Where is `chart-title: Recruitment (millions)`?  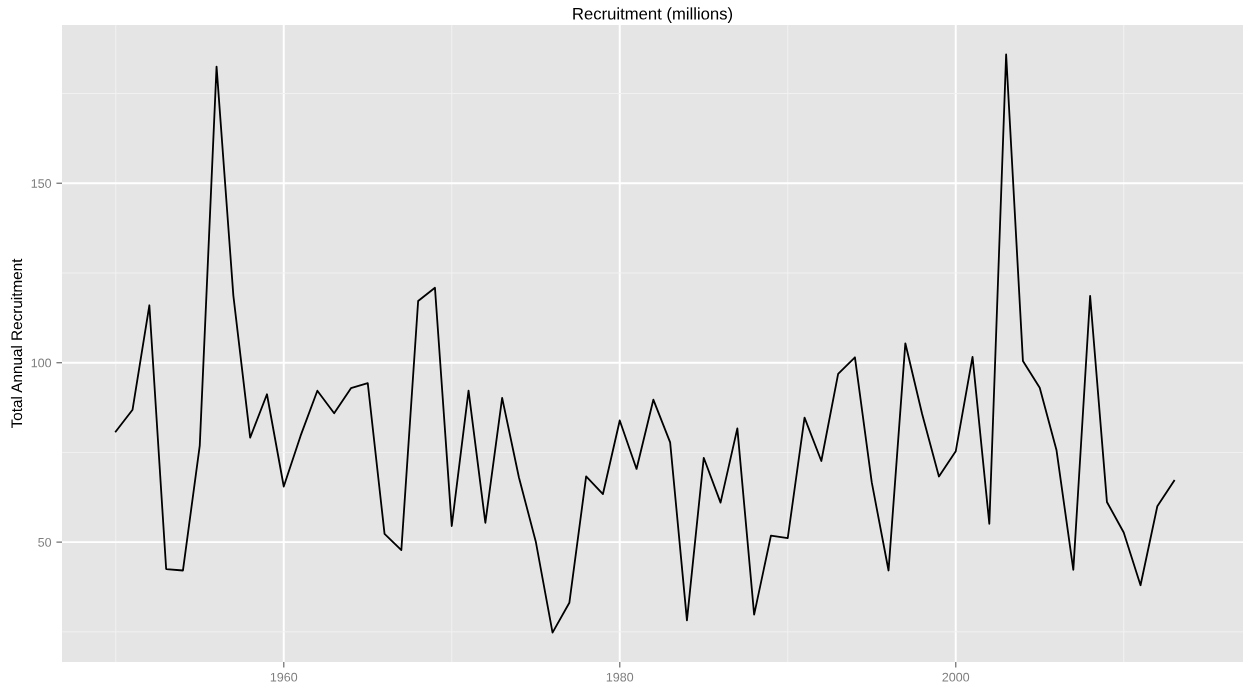 chart-title: Recruitment (millions) is located at coordinates (653, 15).